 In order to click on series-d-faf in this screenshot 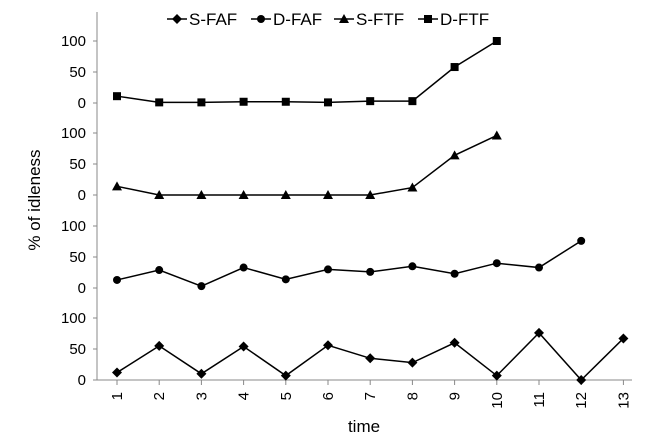, I will do `click(349, 263)`.